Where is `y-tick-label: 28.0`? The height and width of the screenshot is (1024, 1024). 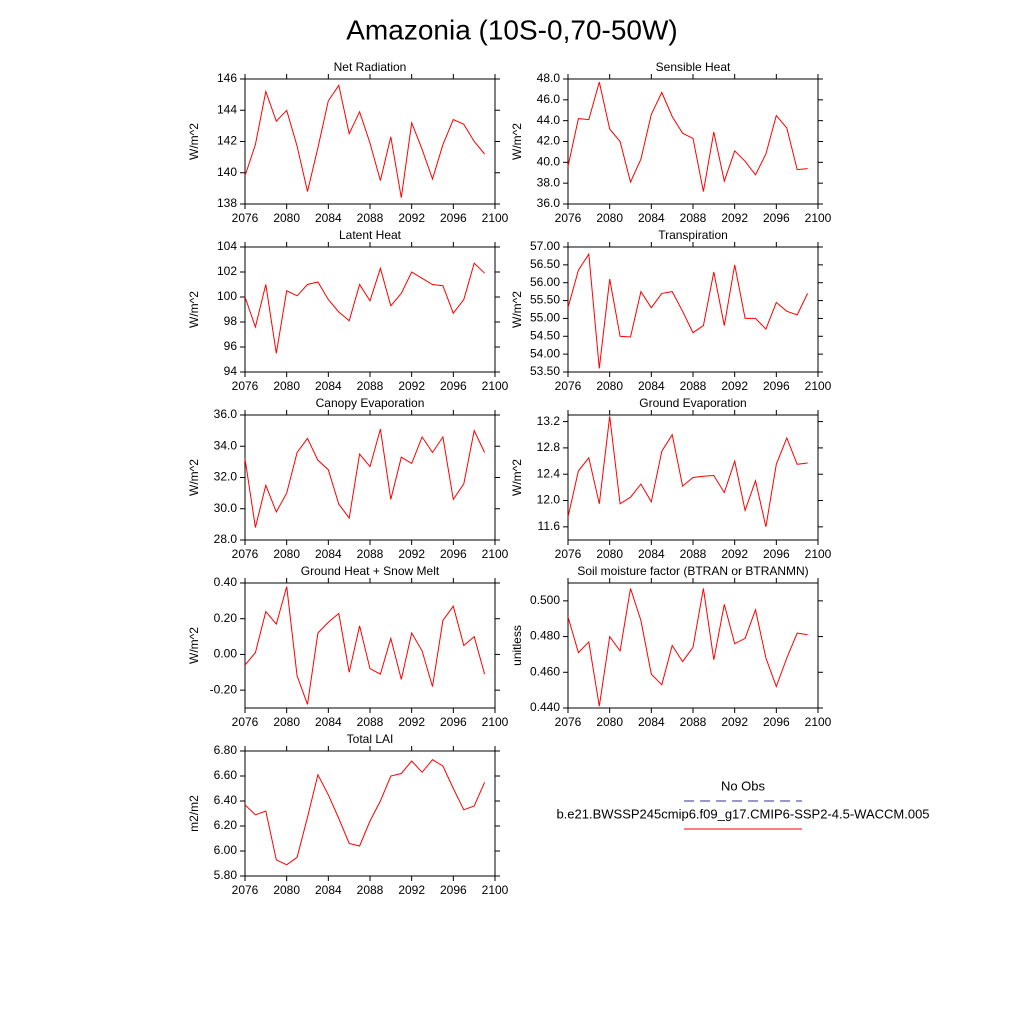 y-tick-label: 28.0 is located at coordinates (226, 539).